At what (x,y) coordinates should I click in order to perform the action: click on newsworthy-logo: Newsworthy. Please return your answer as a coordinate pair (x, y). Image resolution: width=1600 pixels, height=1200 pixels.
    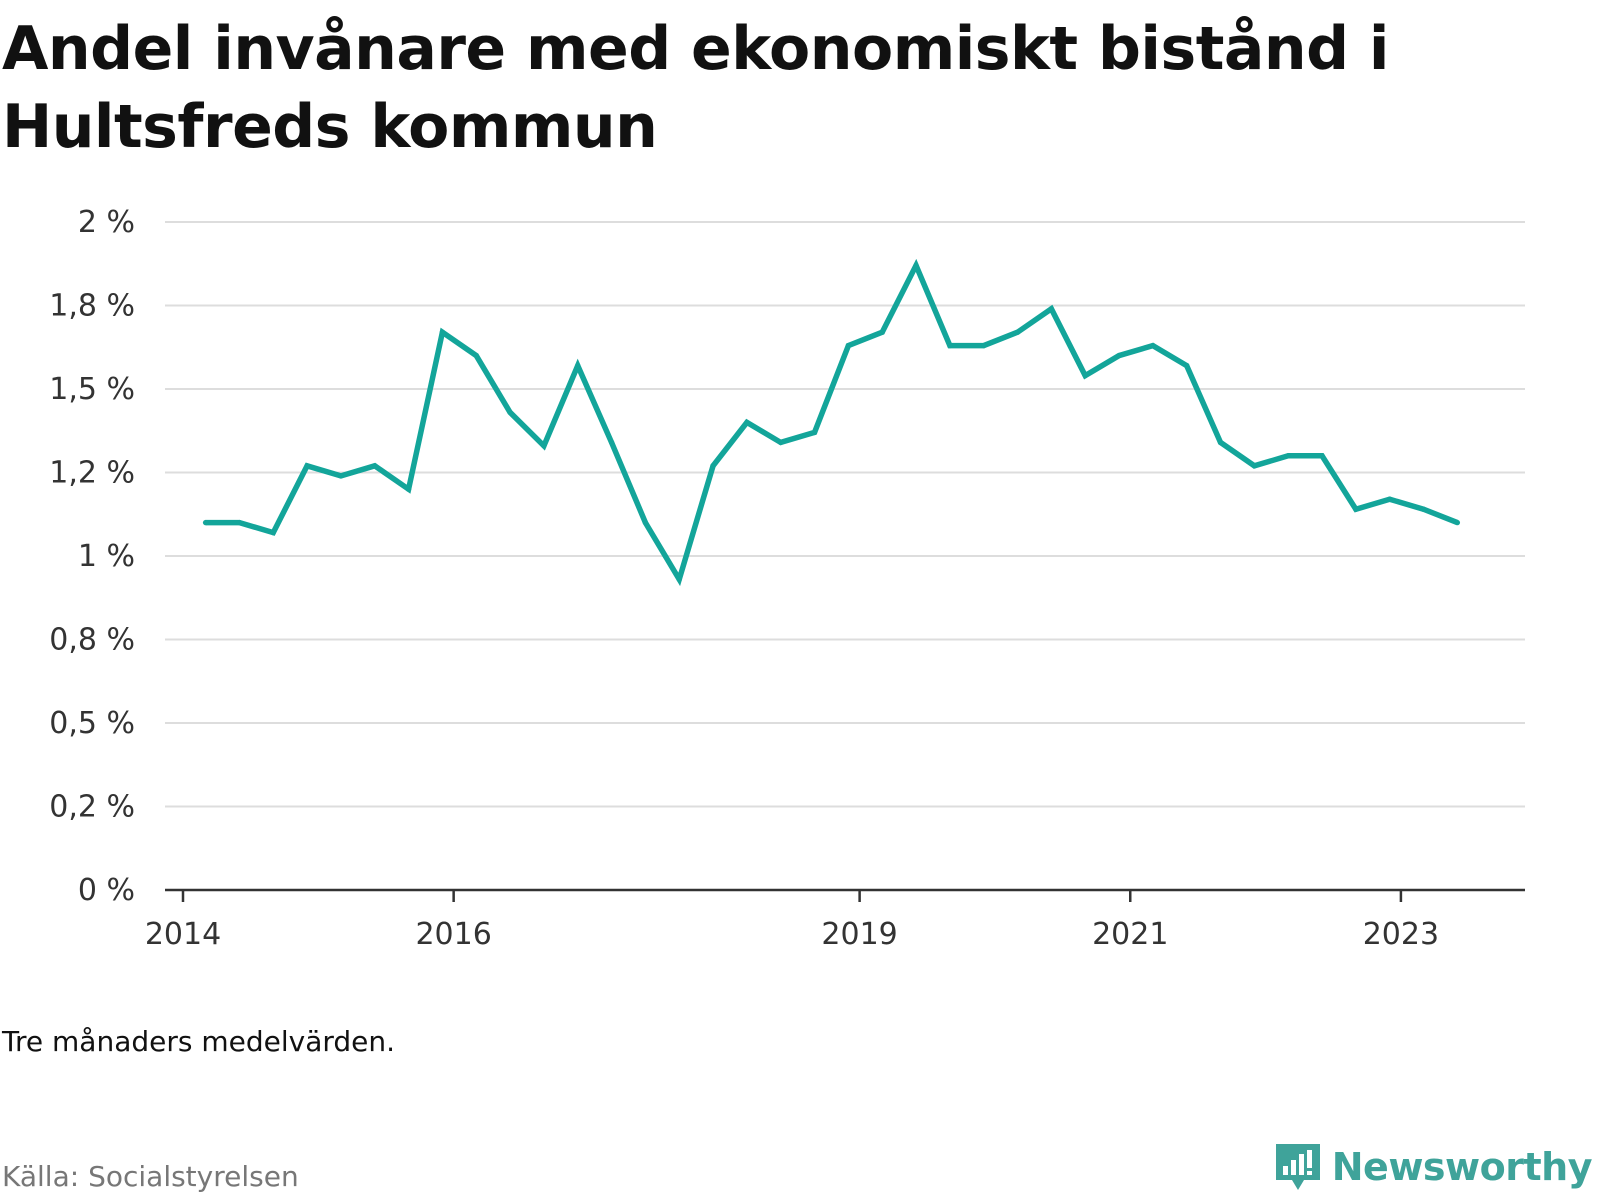
    Looking at the image, I should click on (1433, 1167).